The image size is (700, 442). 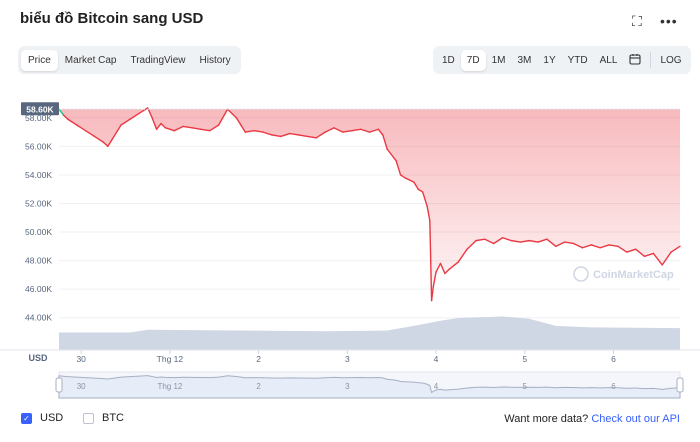 What do you see at coordinates (113, 418) in the screenshot?
I see `btc-label: BTC` at bounding box center [113, 418].